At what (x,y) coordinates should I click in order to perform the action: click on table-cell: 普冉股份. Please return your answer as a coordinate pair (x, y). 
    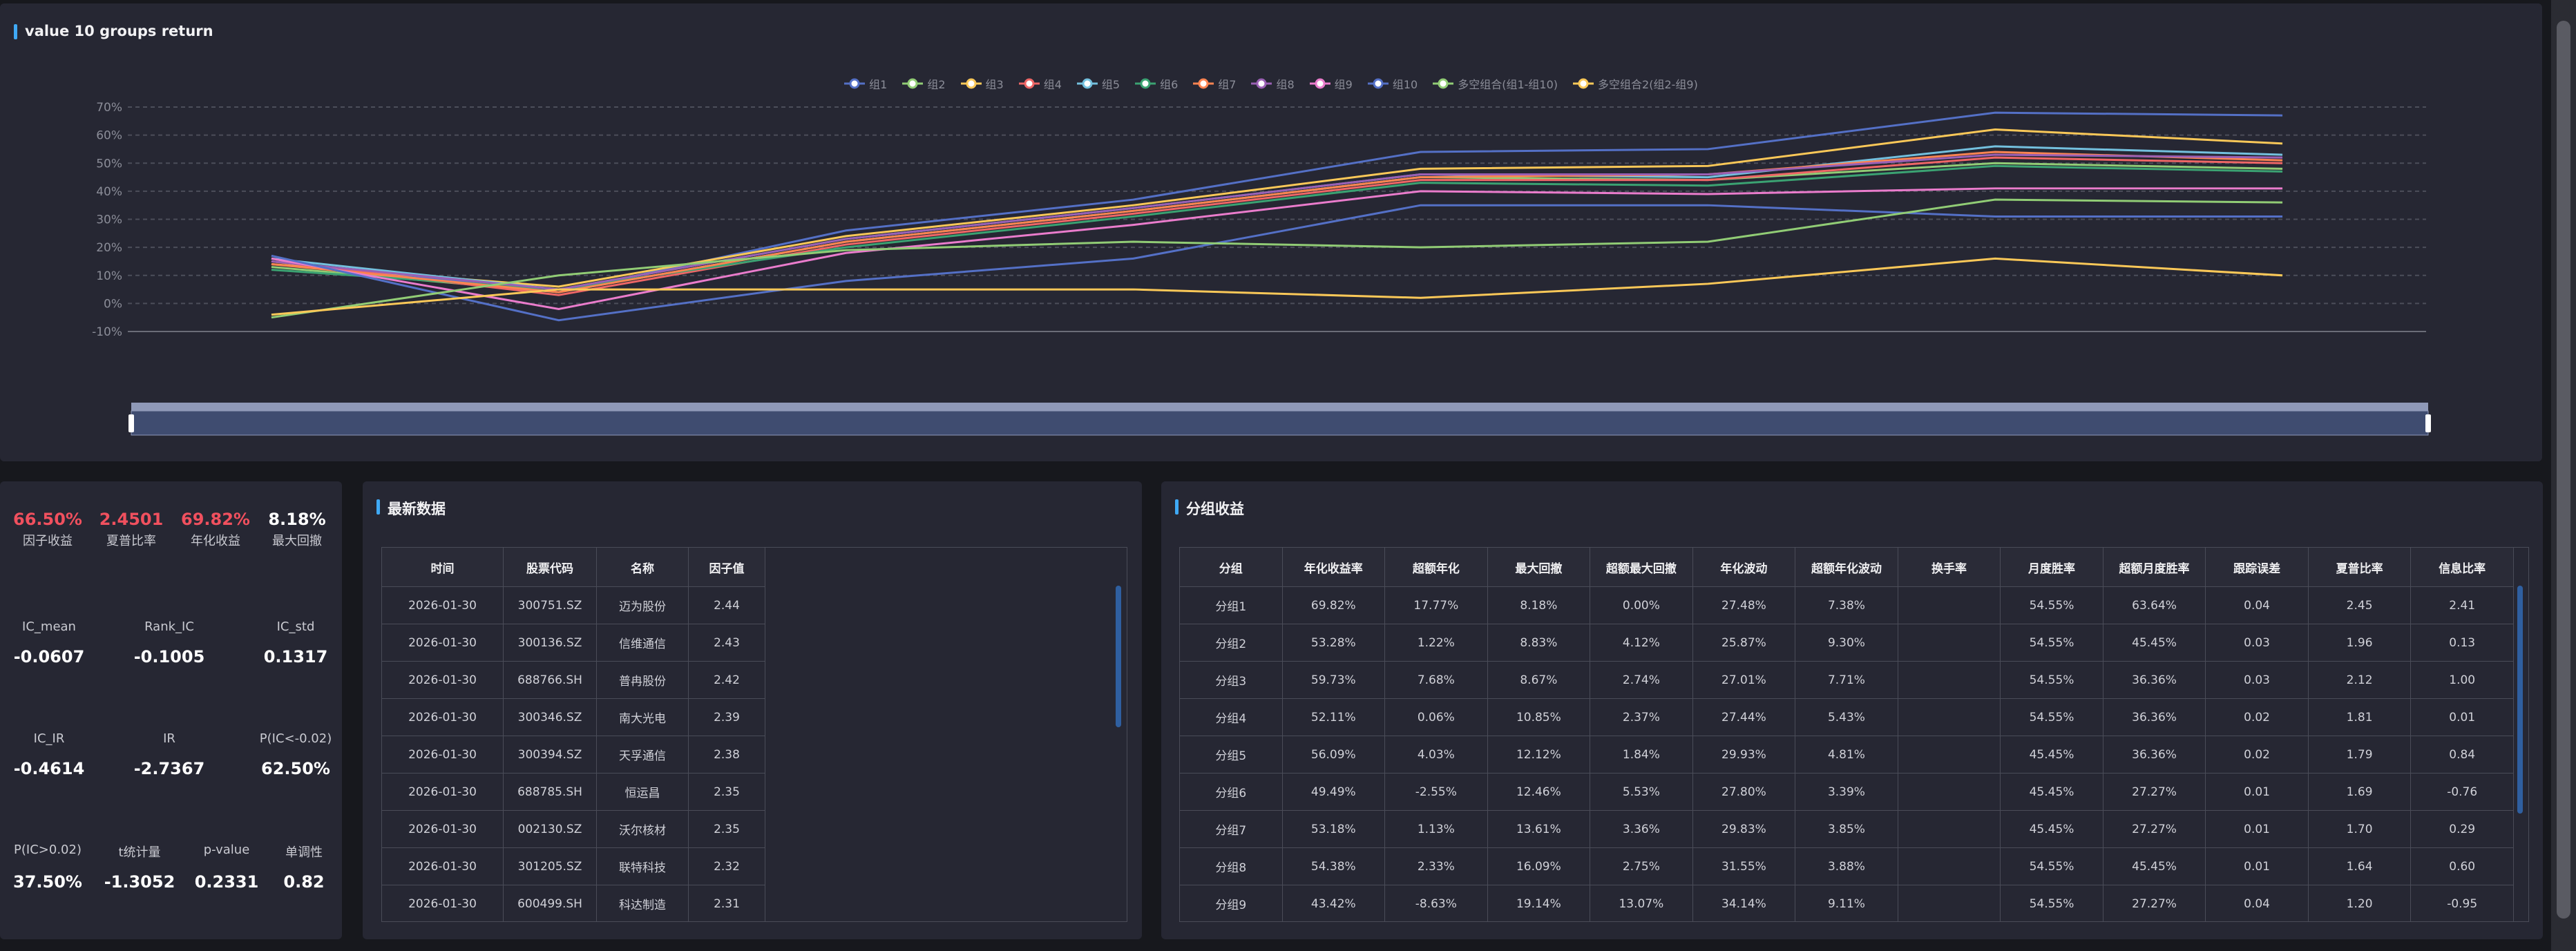
    Looking at the image, I should click on (642, 680).